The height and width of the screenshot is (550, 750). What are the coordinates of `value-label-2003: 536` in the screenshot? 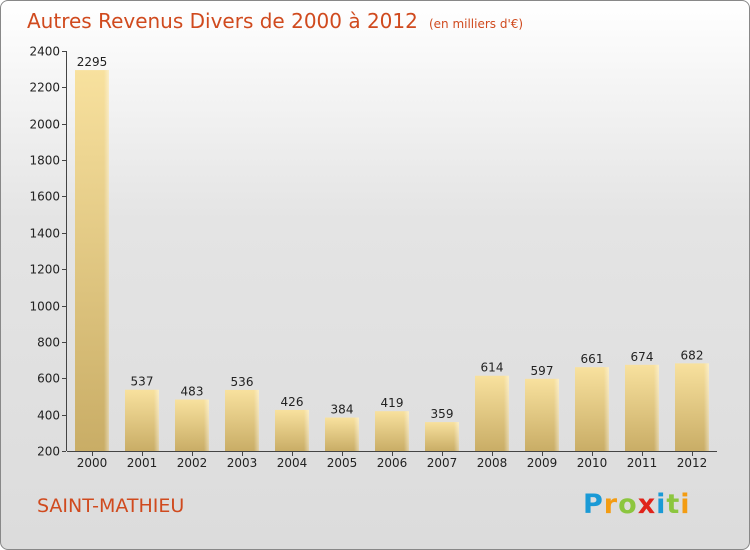 It's located at (242, 382).